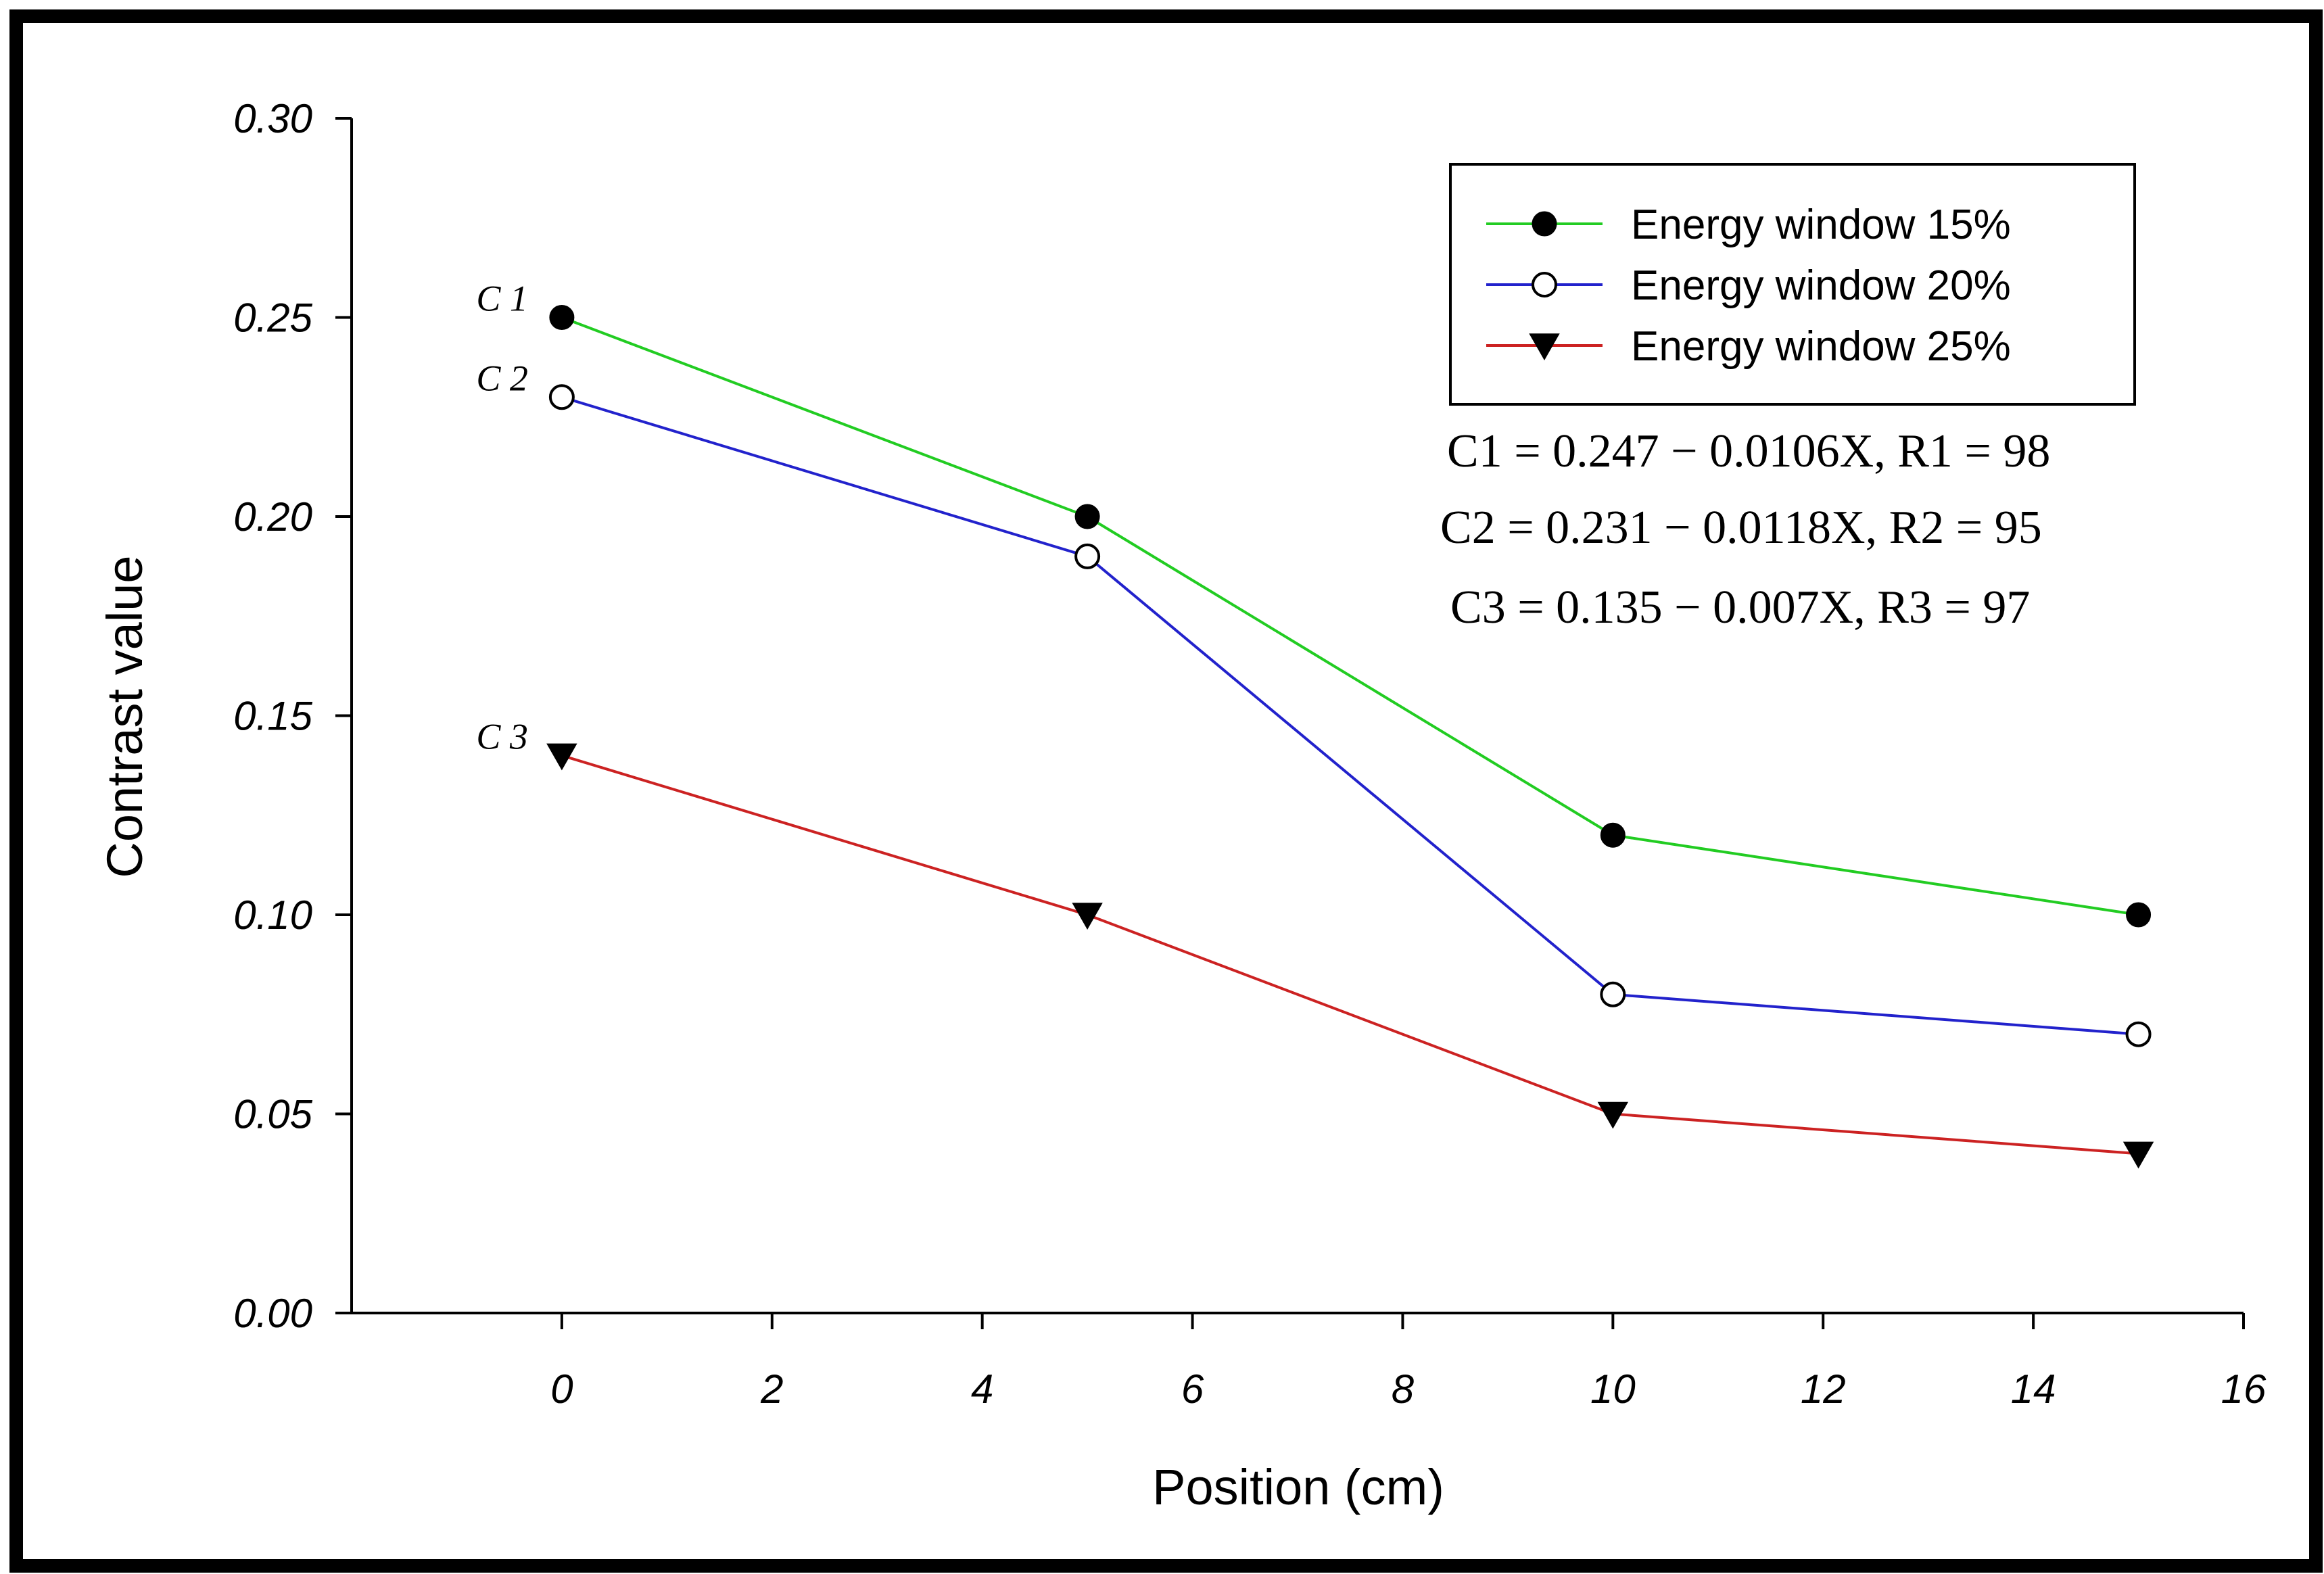 This screenshot has height=1574, width=2324. Describe the element at coordinates (272, 517) in the screenshot. I see `y-tick-label: 0.20` at that location.